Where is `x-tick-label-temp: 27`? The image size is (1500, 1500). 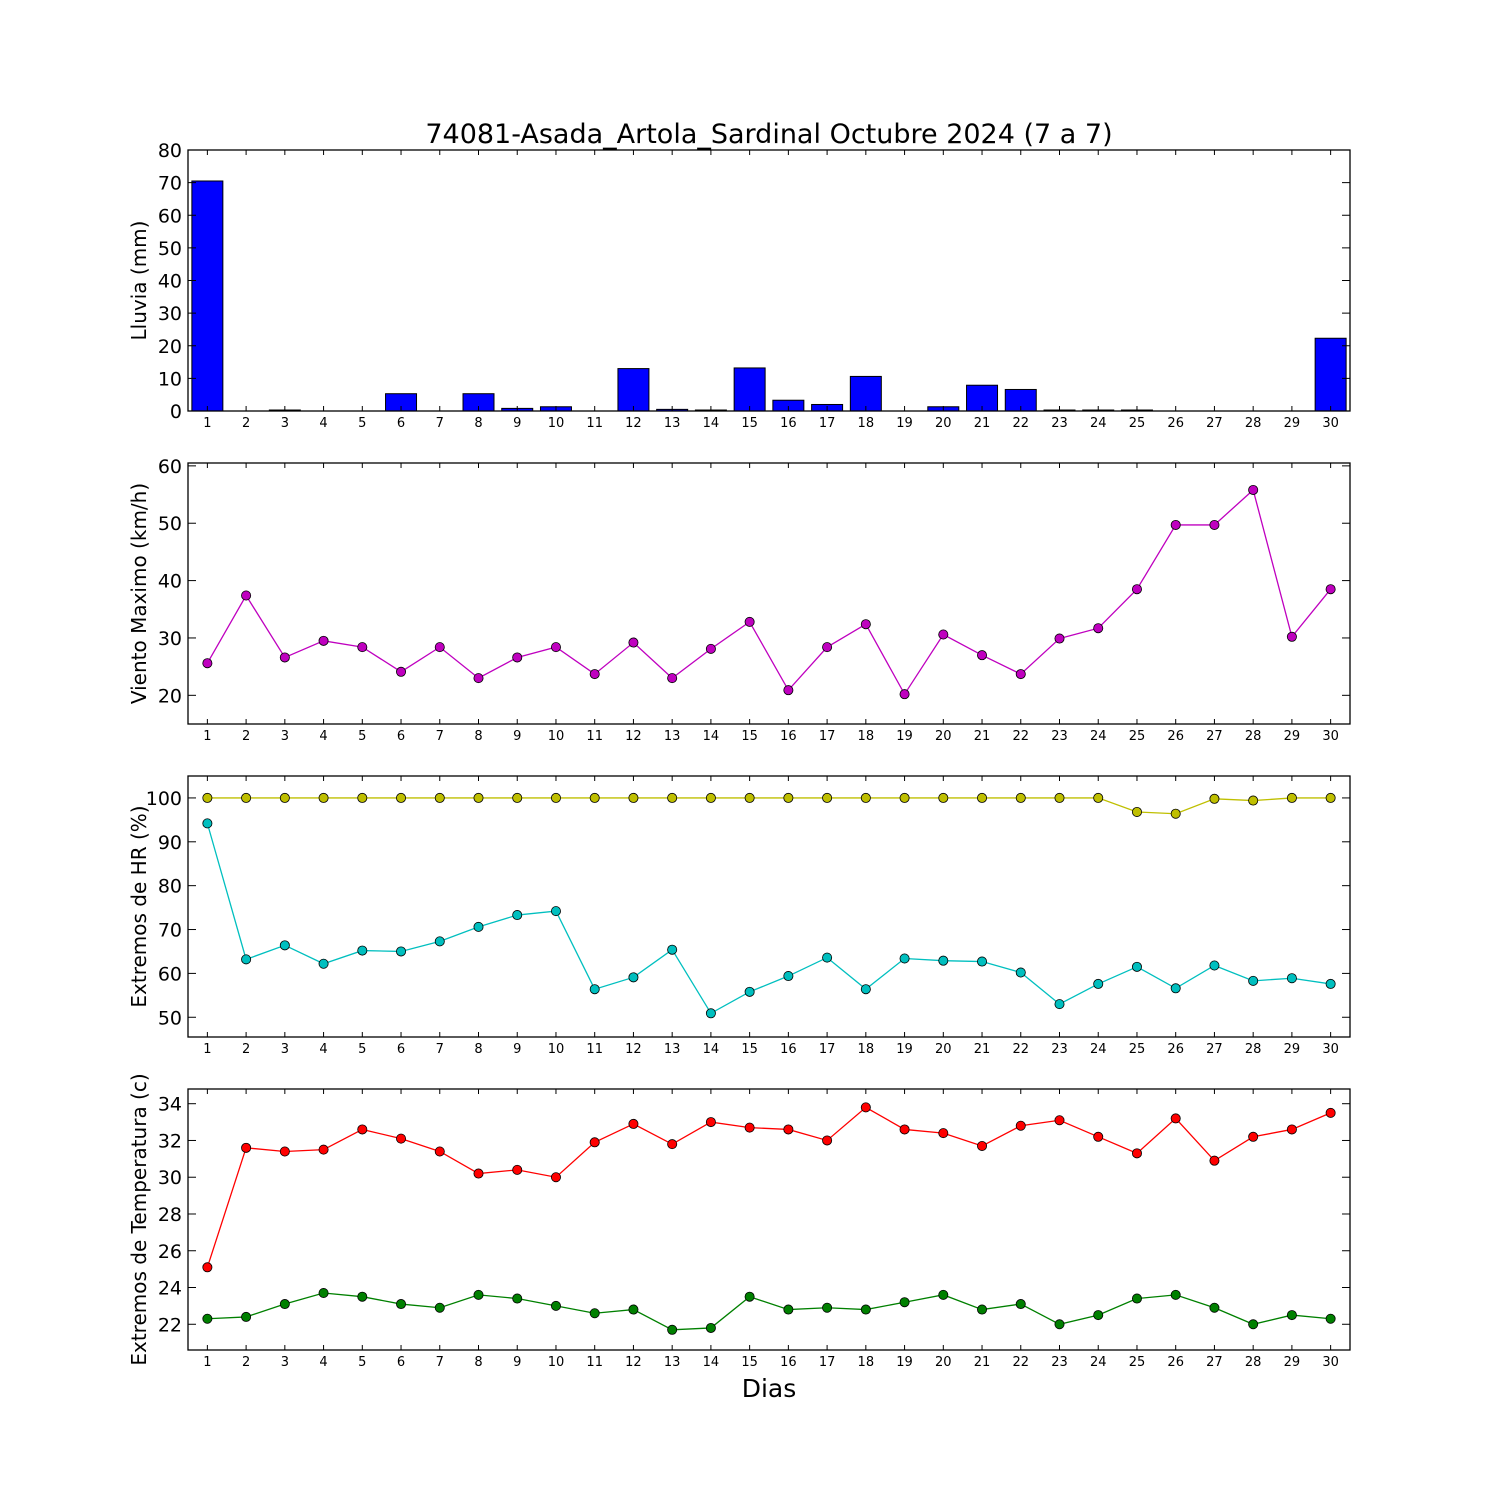 x-tick-label-temp: 27 is located at coordinates (1214, 1362).